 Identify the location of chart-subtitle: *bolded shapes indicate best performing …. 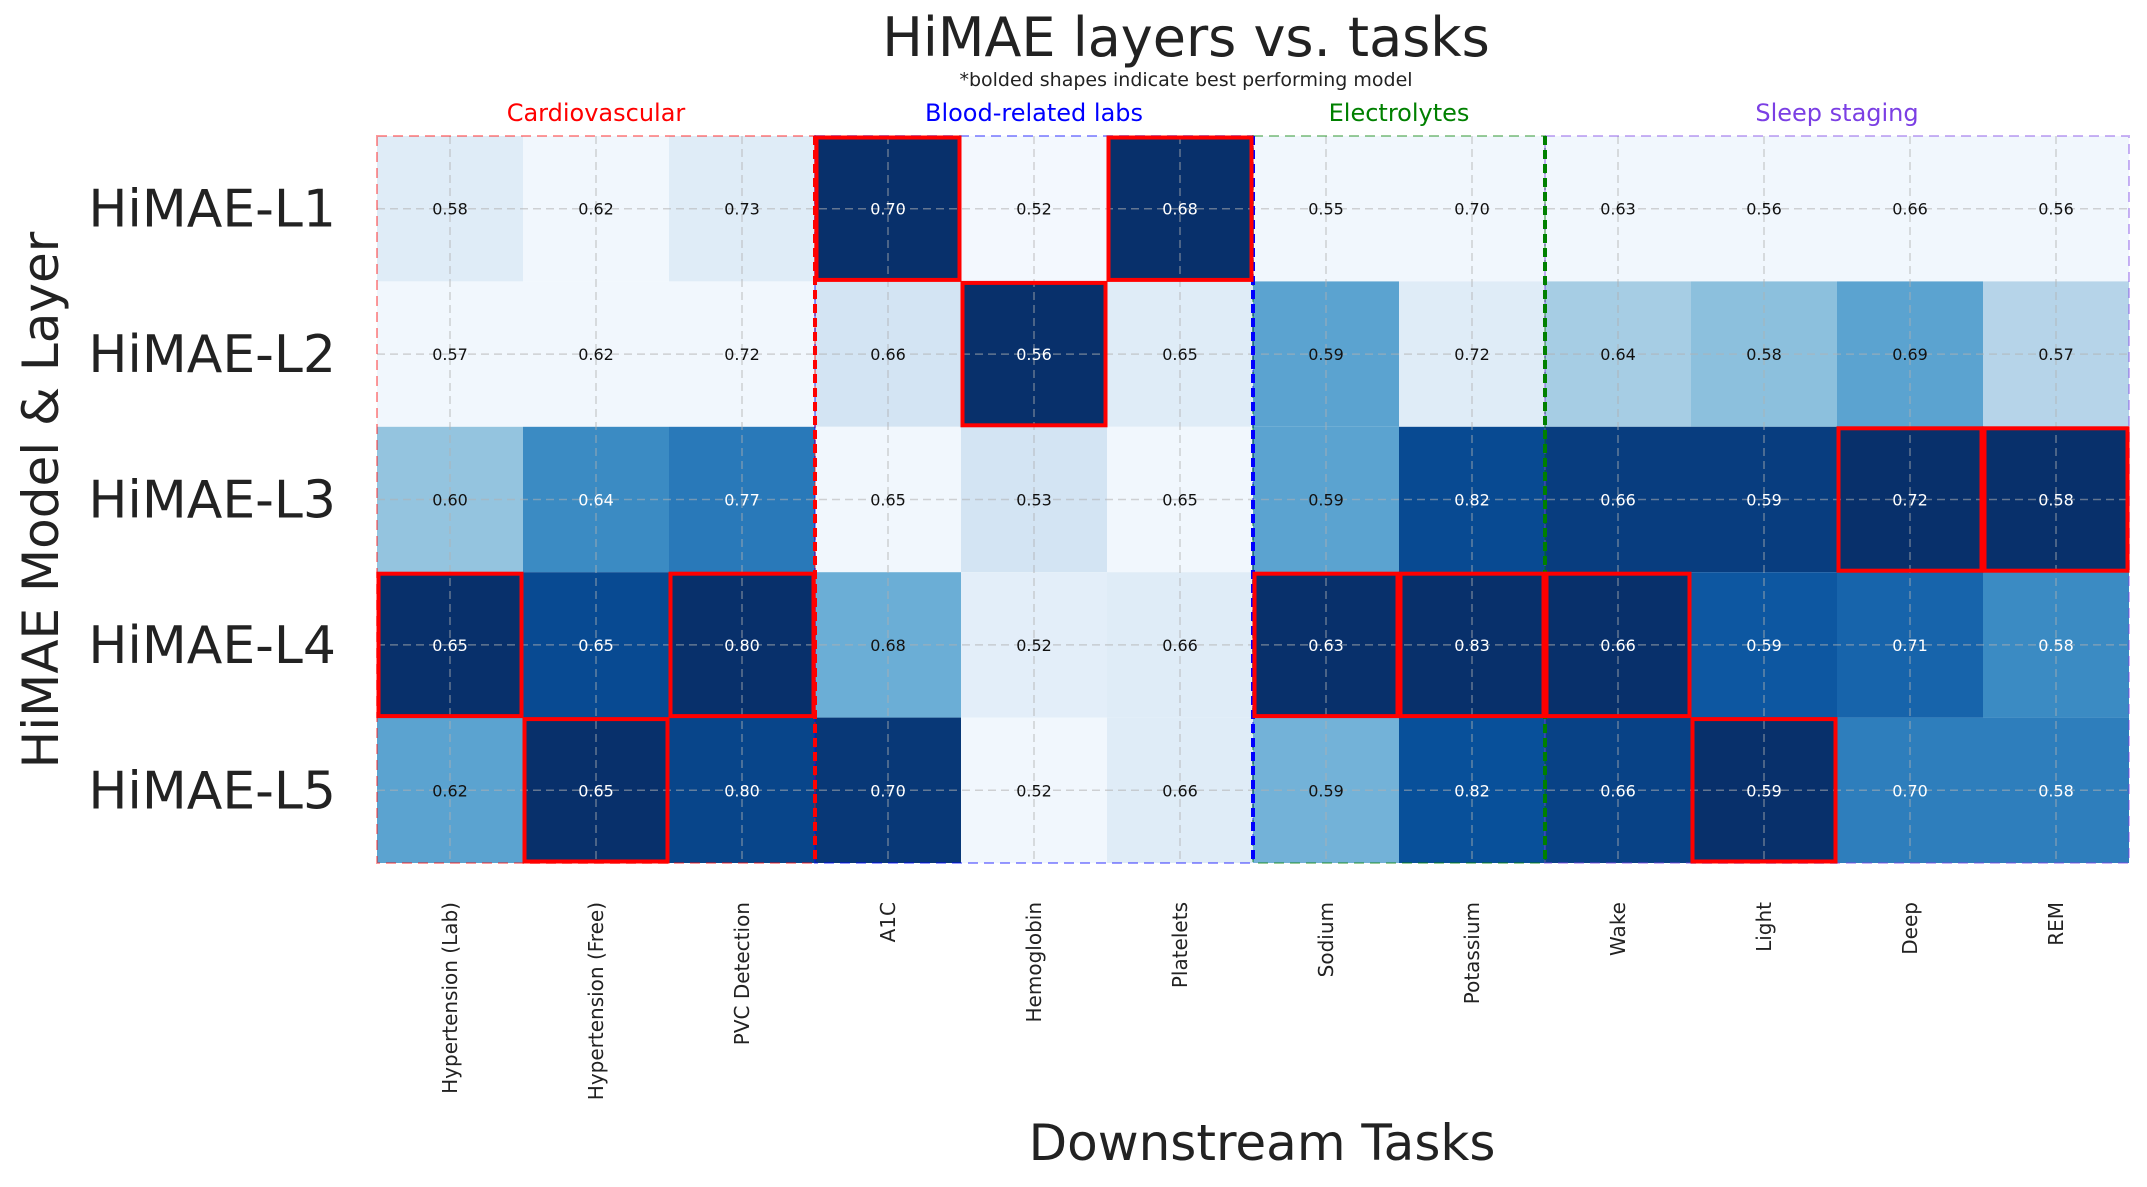
(1185, 80).